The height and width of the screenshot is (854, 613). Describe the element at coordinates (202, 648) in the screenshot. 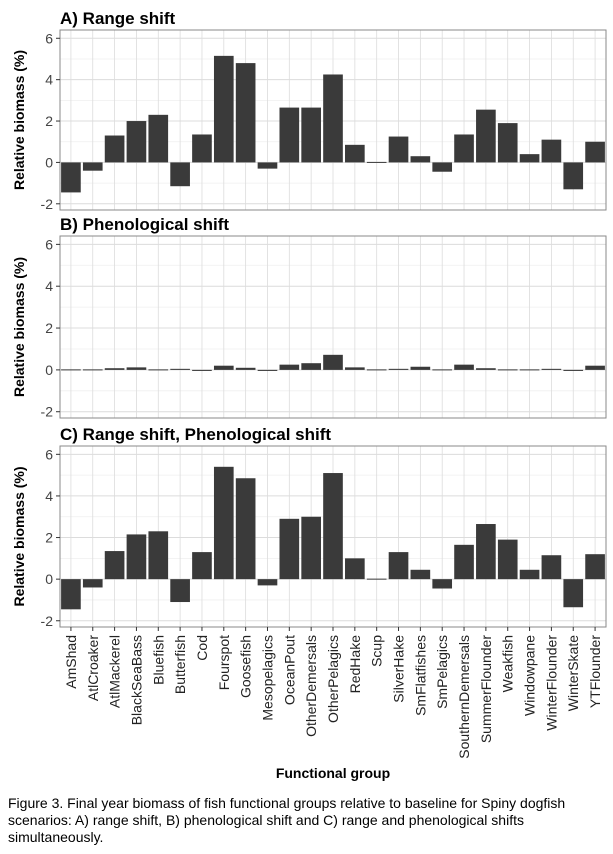

I see `x-tick-label: Cod` at that location.